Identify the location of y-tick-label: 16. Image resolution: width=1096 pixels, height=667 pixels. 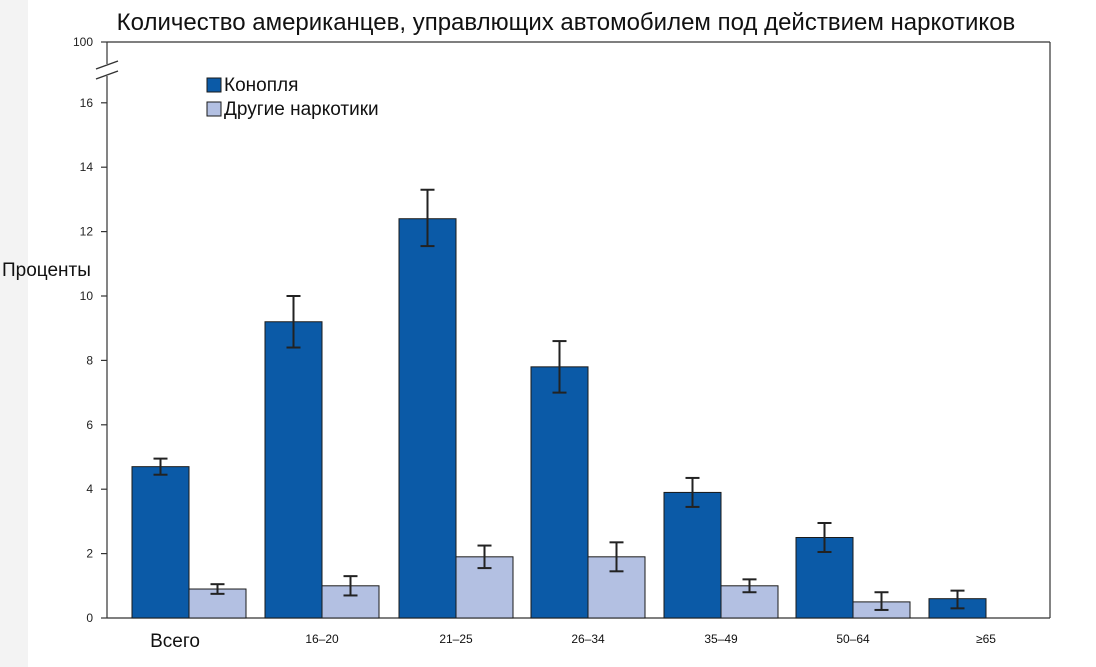
(87, 103).